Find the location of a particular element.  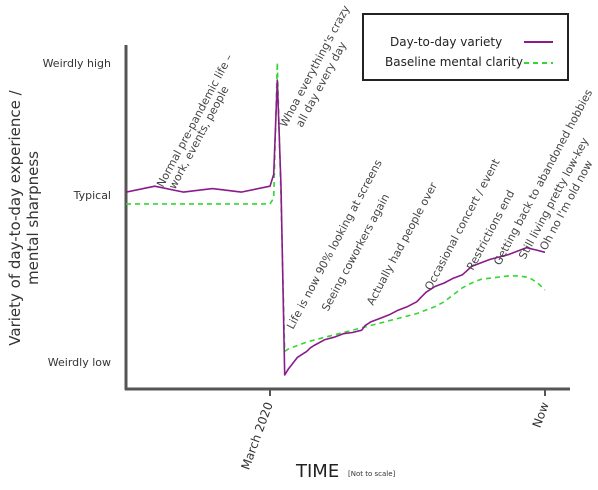

y-tick-labels: Weirdly low Typical Weirdly high is located at coordinates (77, 213).